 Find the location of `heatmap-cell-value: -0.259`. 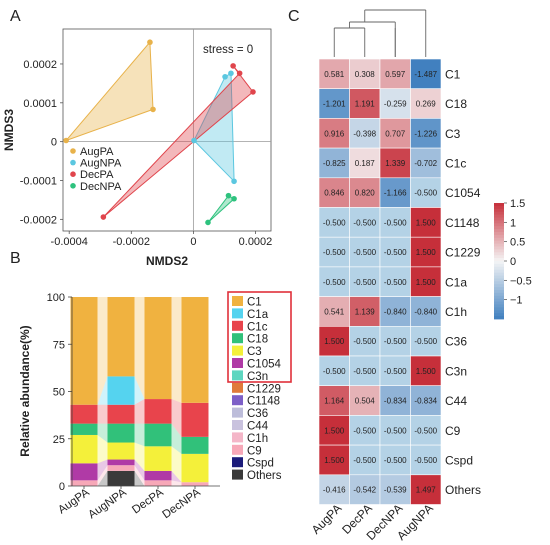

heatmap-cell-value: -0.259 is located at coordinates (395, 104).